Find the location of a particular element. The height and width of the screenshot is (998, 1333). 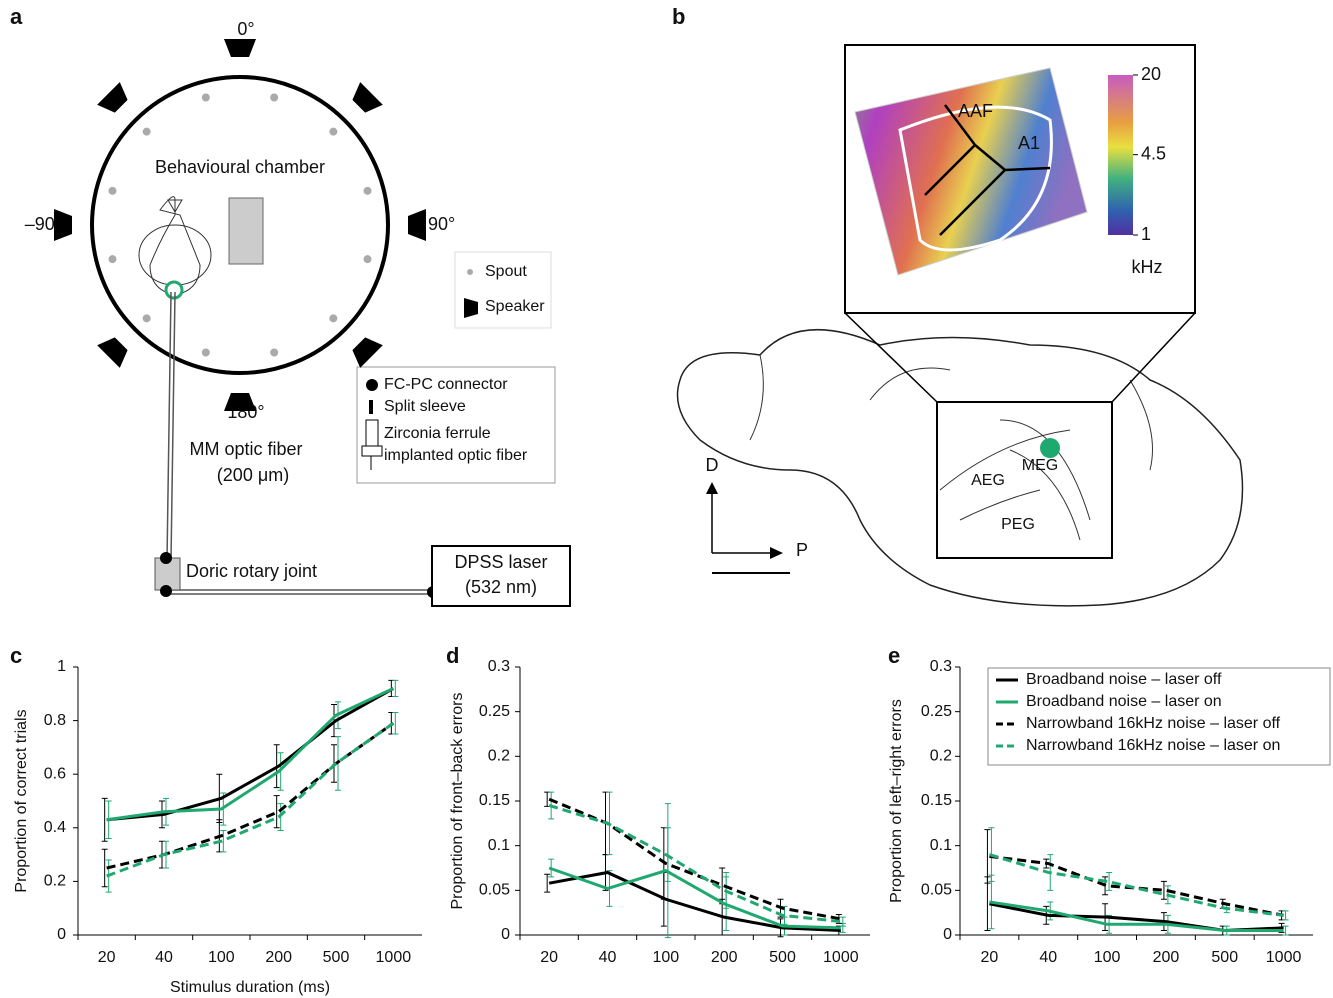

region-label: AEG is located at coordinates (988, 480).